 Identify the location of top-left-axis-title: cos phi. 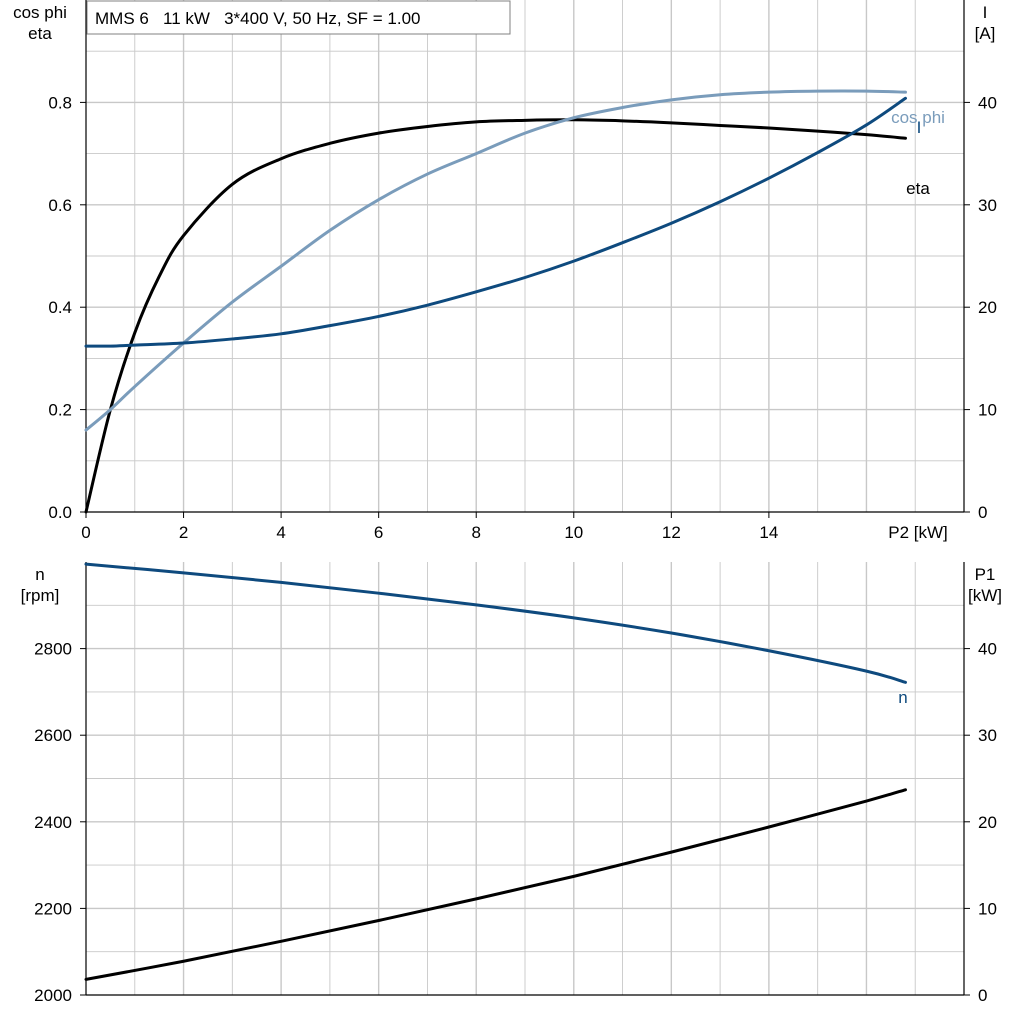
(40, 12).